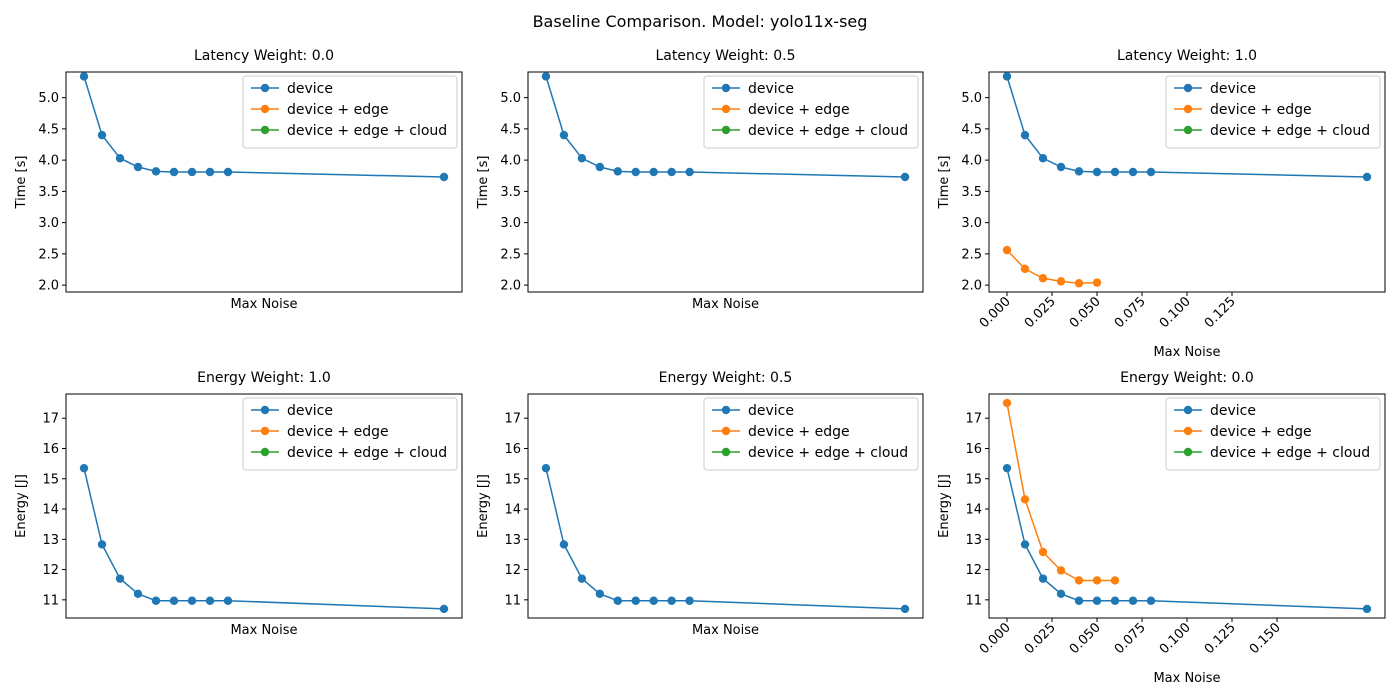  What do you see at coordinates (50, 510) in the screenshot?
I see `y-tick-label: 14` at bounding box center [50, 510].